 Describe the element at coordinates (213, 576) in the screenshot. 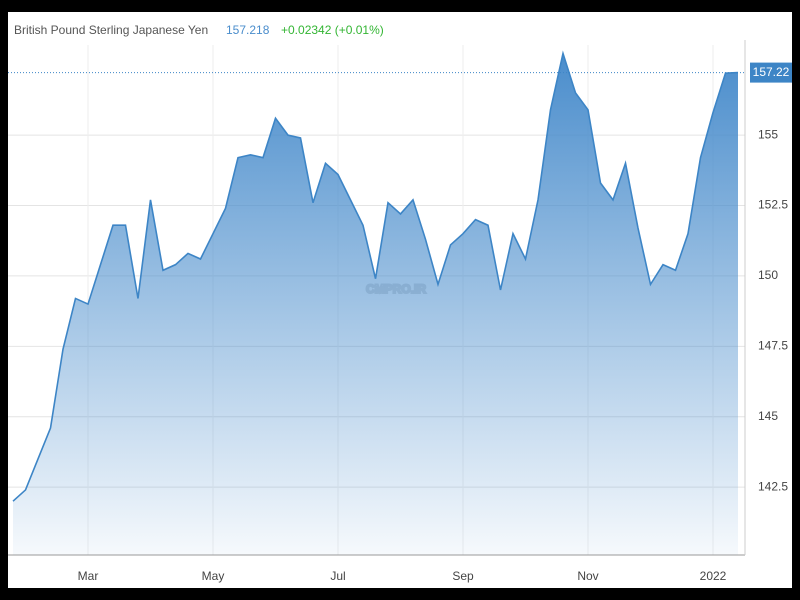

I see `x-tick-label: May` at that location.